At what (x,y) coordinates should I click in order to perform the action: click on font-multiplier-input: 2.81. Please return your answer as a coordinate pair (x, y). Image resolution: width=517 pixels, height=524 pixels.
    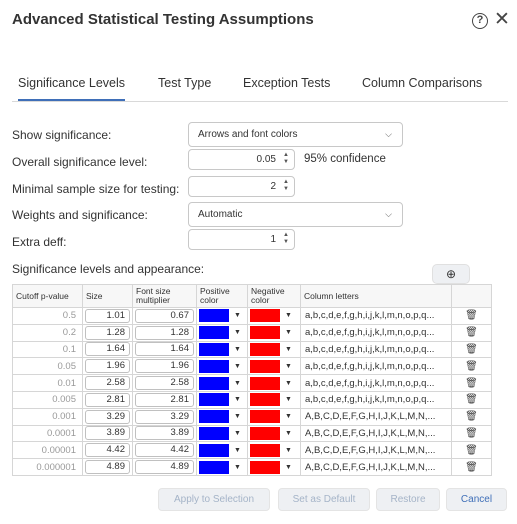
    Looking at the image, I should click on (164, 399).